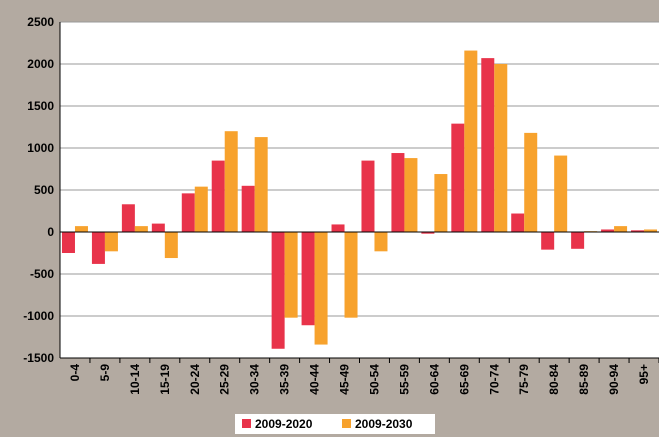  I want to click on x-tick-label: 65-69, so click(464, 379).